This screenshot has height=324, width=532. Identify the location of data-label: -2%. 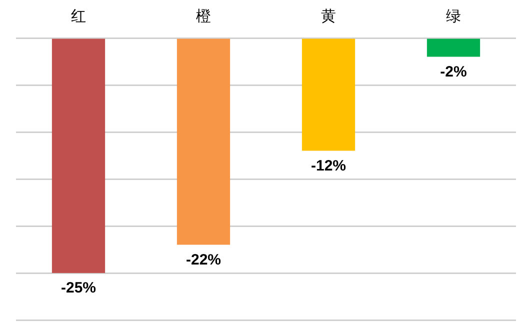
(453, 71).